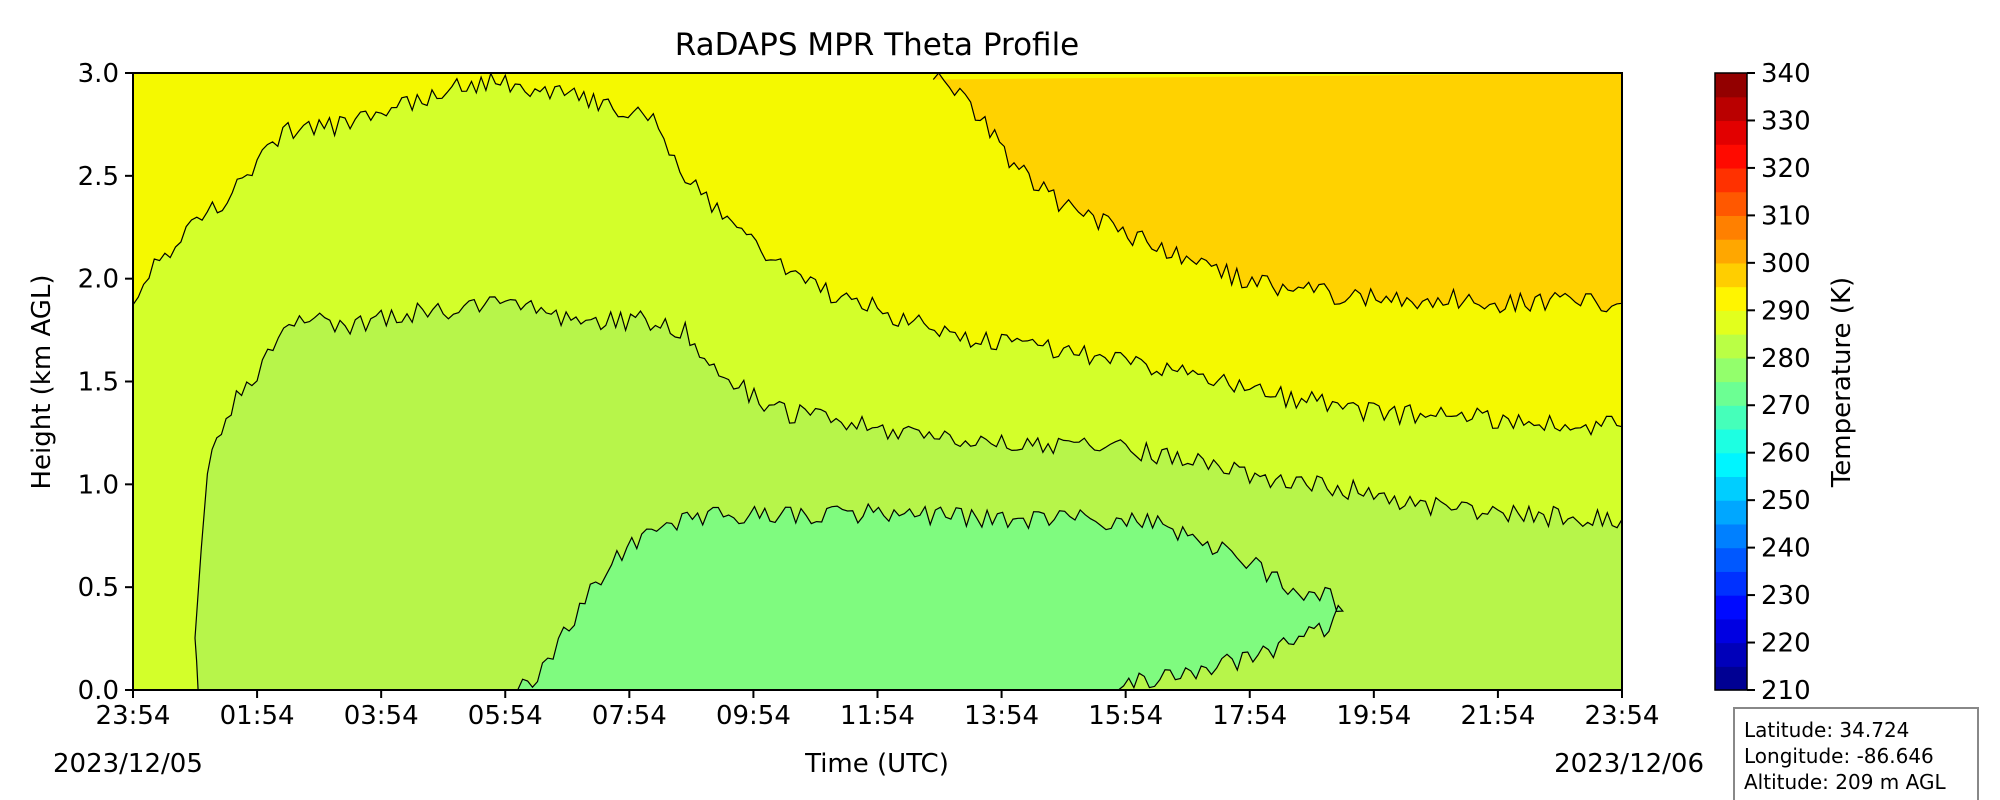 The height and width of the screenshot is (800, 2000). I want to click on x-tick-label: 01:54, so click(257, 716).